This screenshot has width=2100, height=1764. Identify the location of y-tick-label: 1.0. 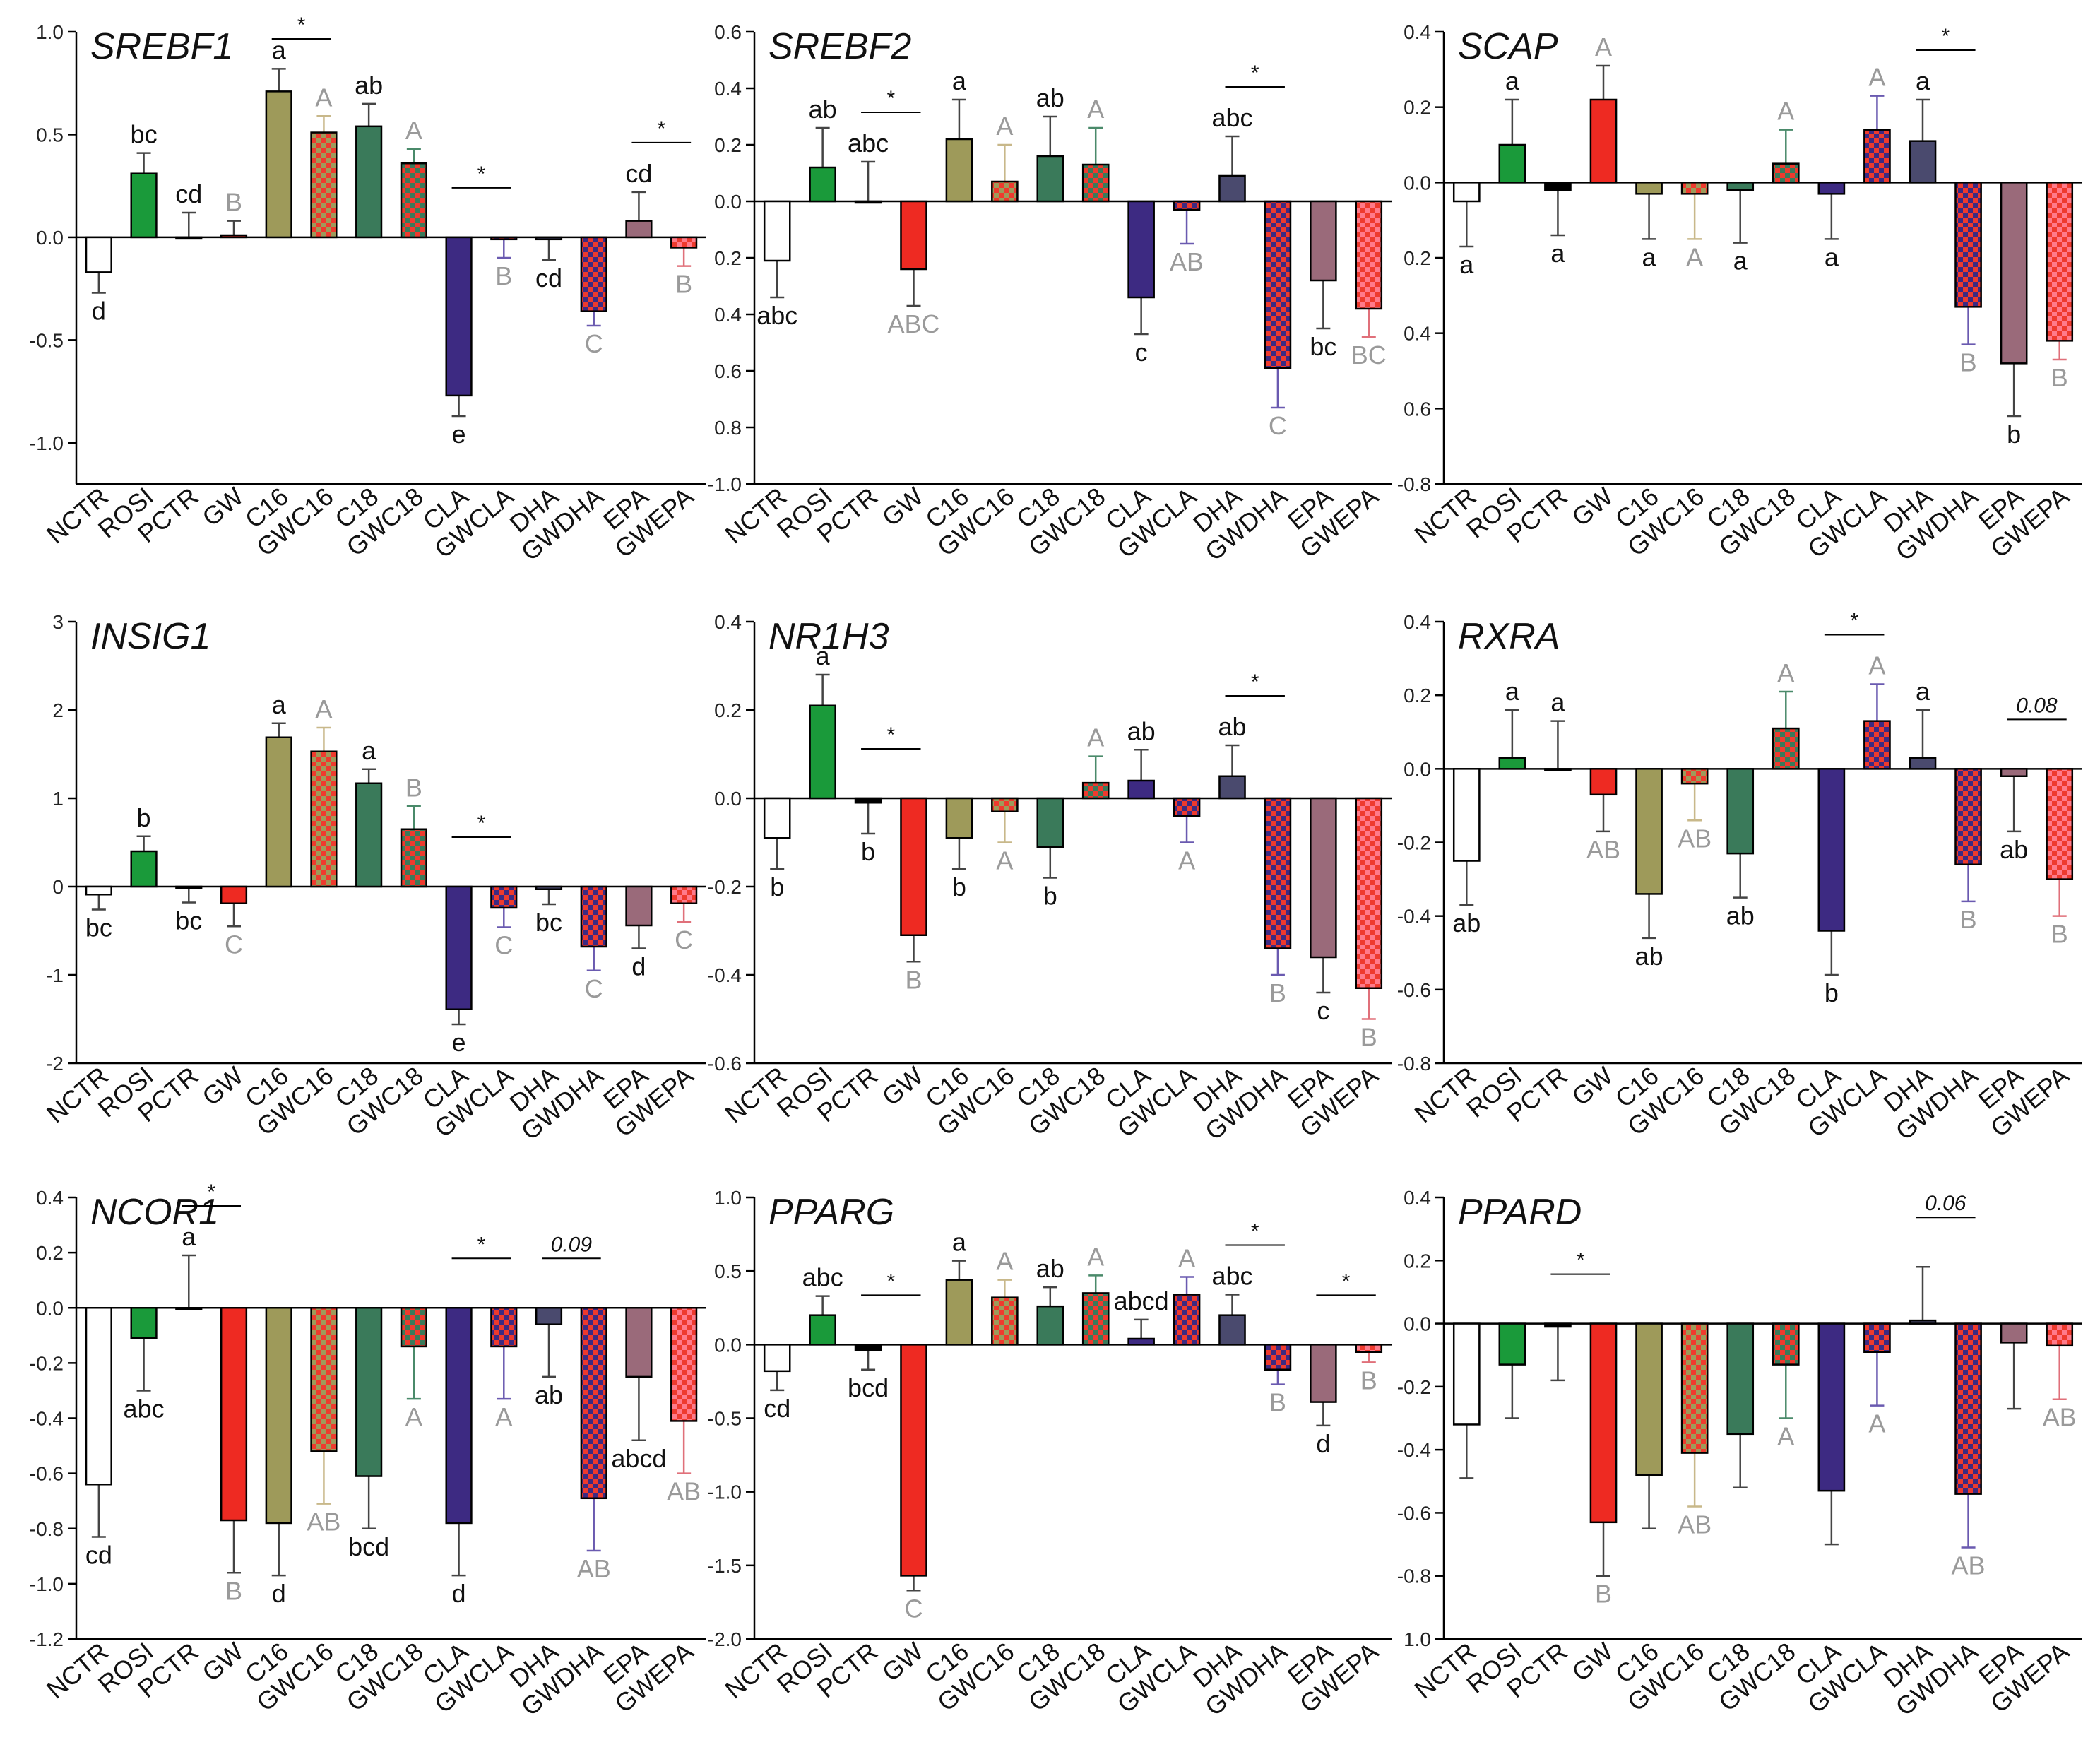
(50, 32).